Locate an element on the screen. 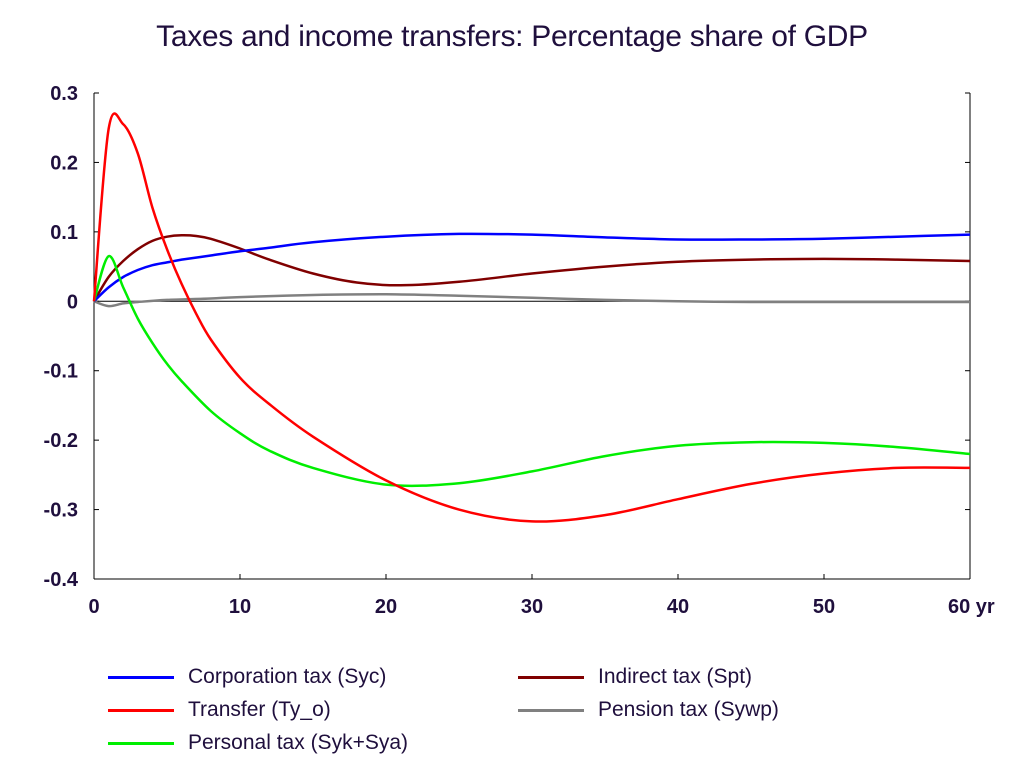  y-tick-label: -0.4 is located at coordinates (61, 580).